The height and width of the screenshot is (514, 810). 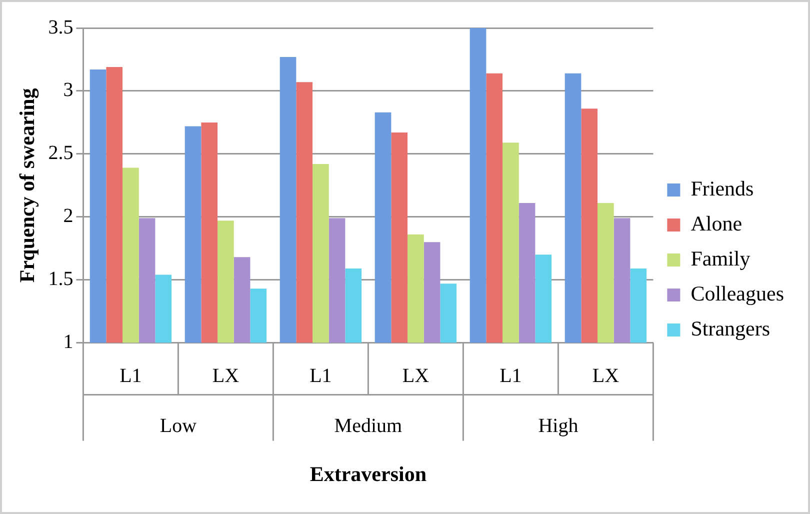 I want to click on y-tick-label: 3.5, so click(x=61, y=27).